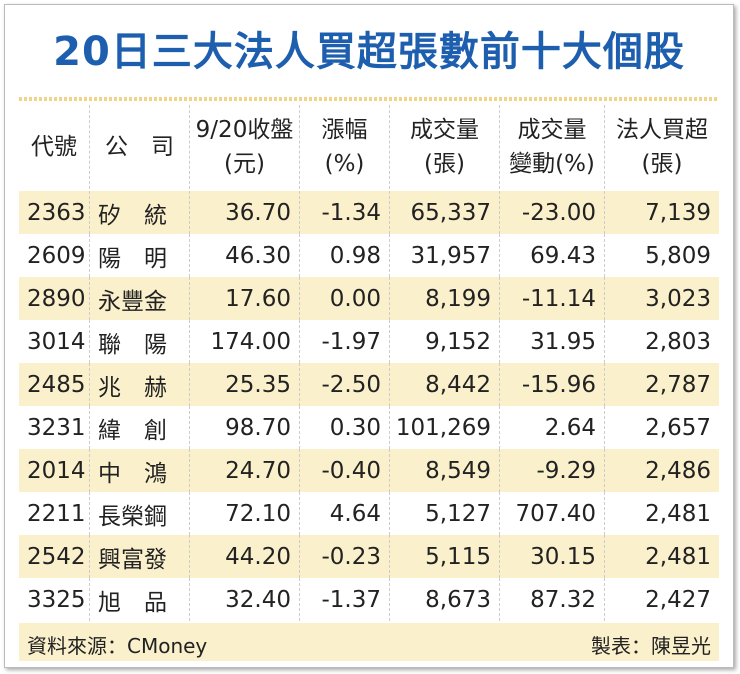 This screenshot has width=740, height=674. I want to click on table-cell: 8,442, so click(444, 384).